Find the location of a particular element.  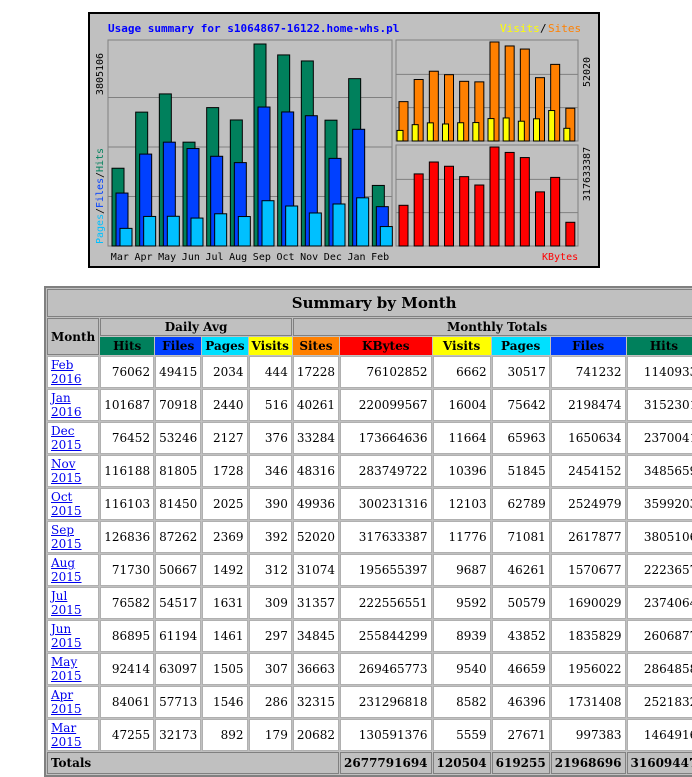

month-link: Sep 2015 is located at coordinates (66, 537).